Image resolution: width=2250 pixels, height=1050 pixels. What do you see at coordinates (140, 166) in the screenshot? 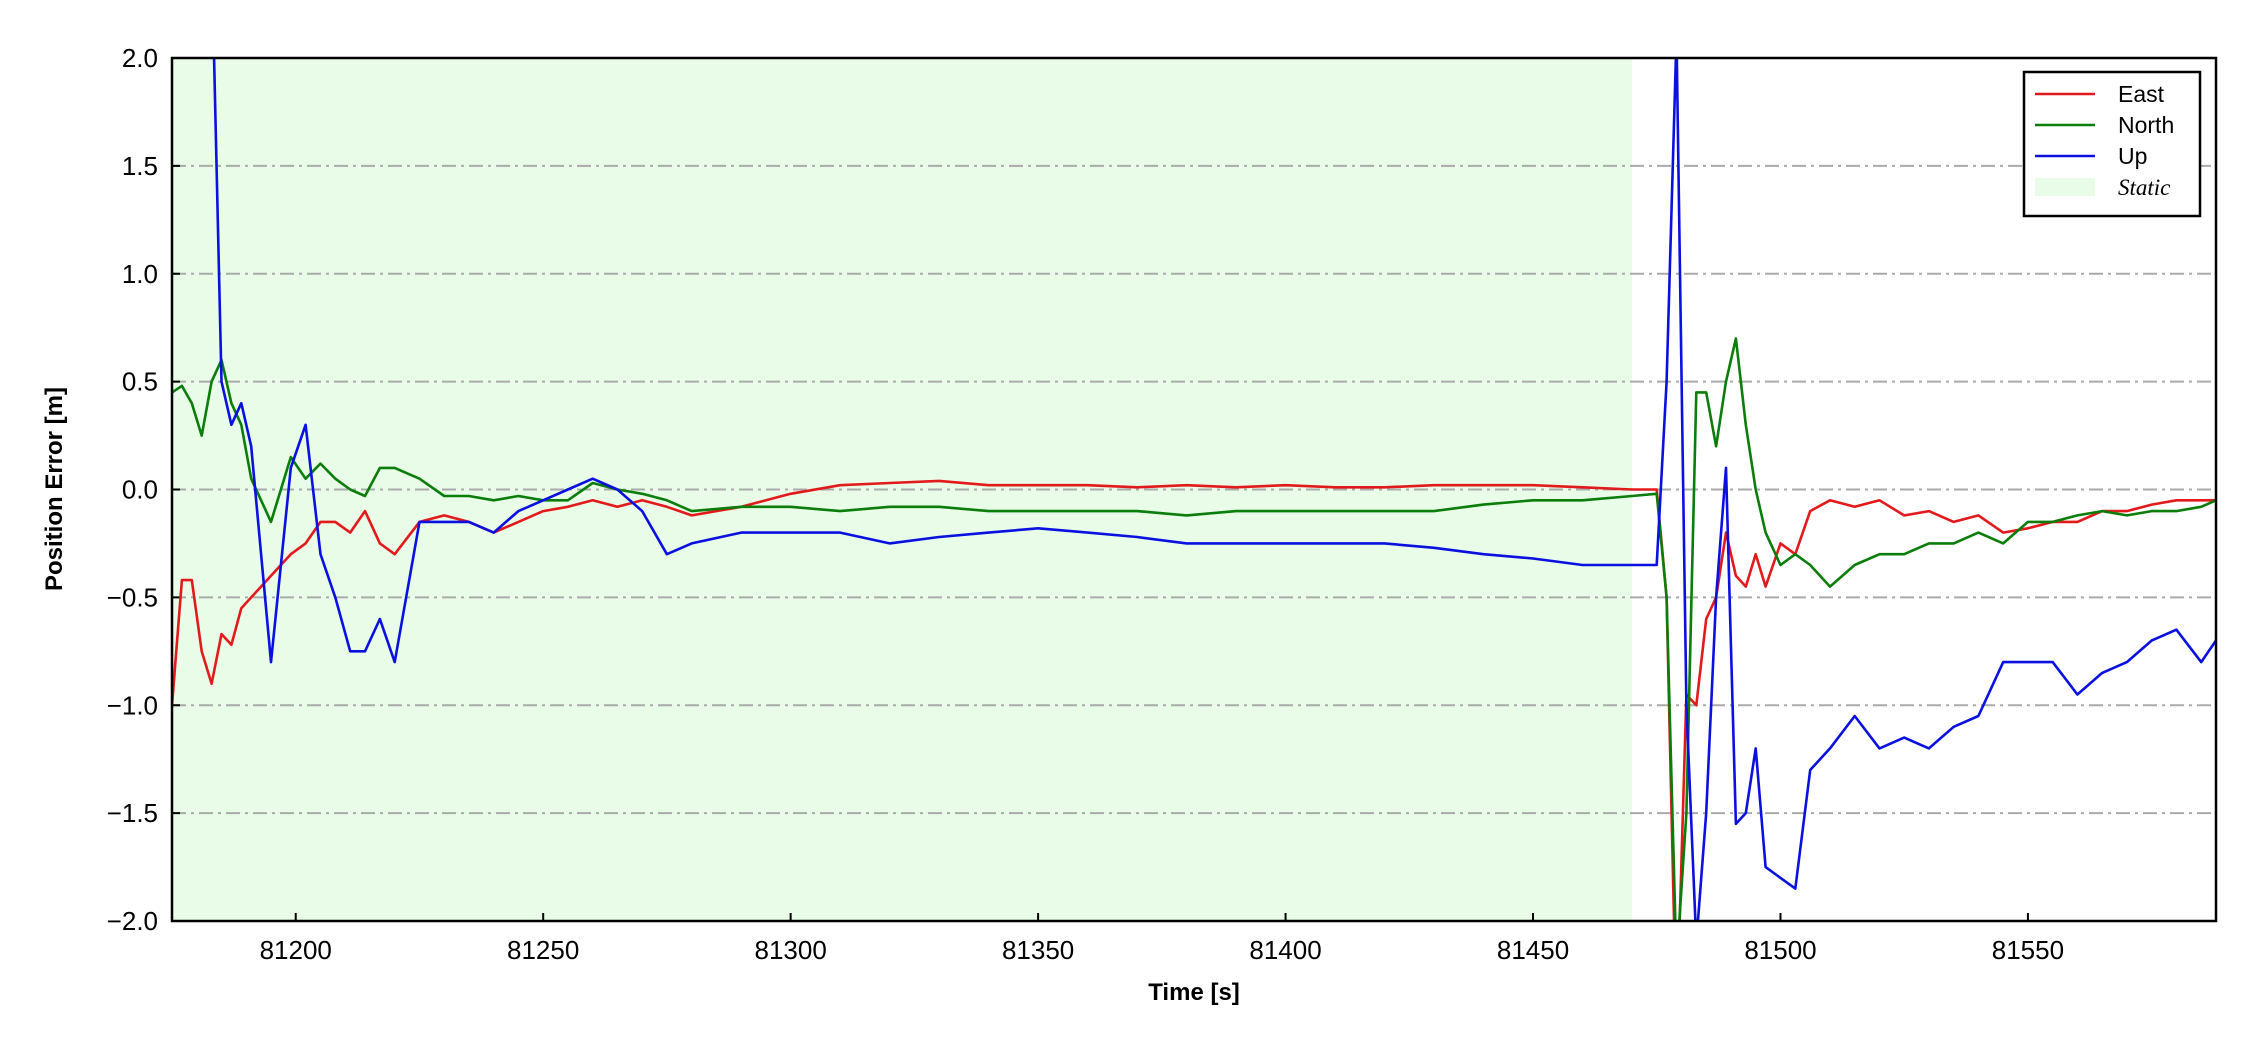
I see `y-tick-label: 1.5` at bounding box center [140, 166].